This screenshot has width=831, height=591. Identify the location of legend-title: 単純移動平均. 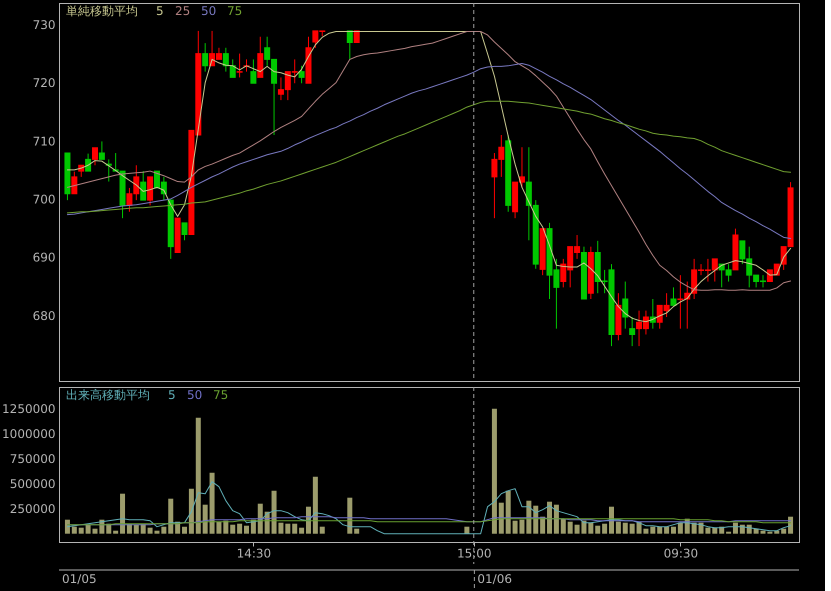
(102, 11).